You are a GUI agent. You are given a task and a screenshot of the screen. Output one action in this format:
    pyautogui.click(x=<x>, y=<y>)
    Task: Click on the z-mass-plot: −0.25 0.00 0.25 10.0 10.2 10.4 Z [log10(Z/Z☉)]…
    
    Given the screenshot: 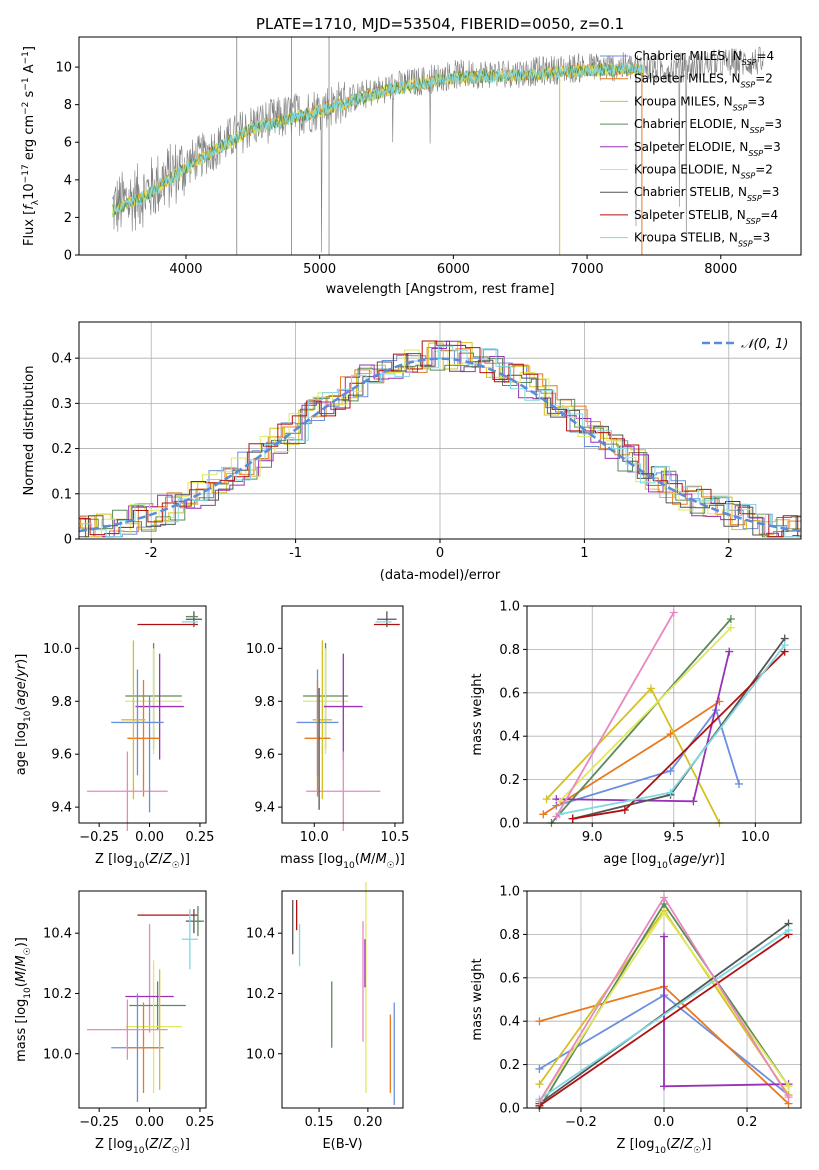 What is the action you would take?
    pyautogui.click(x=114, y=1023)
    